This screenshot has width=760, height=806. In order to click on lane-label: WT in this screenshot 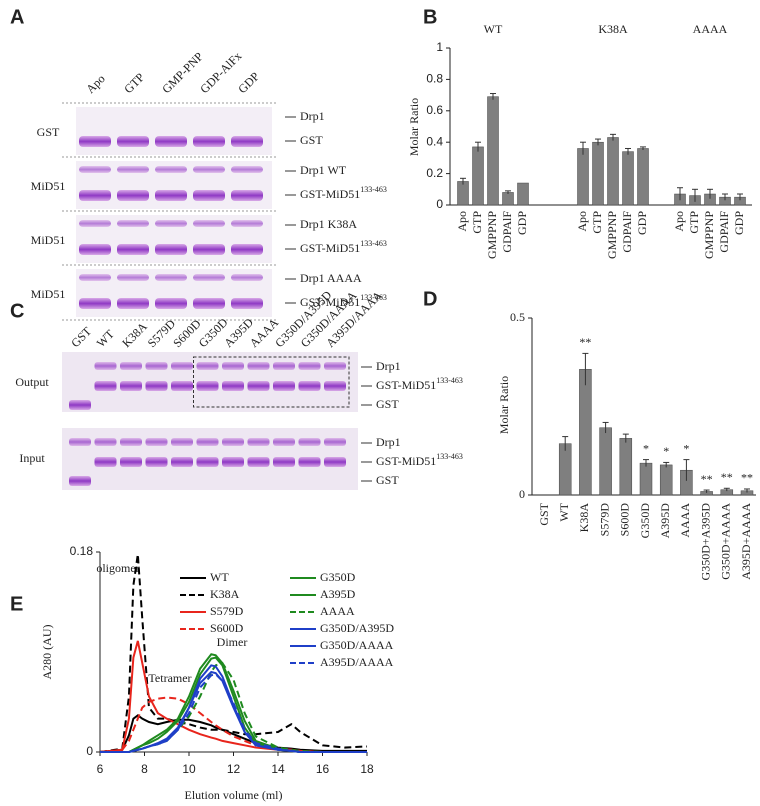, I will do `click(106, 339)`.